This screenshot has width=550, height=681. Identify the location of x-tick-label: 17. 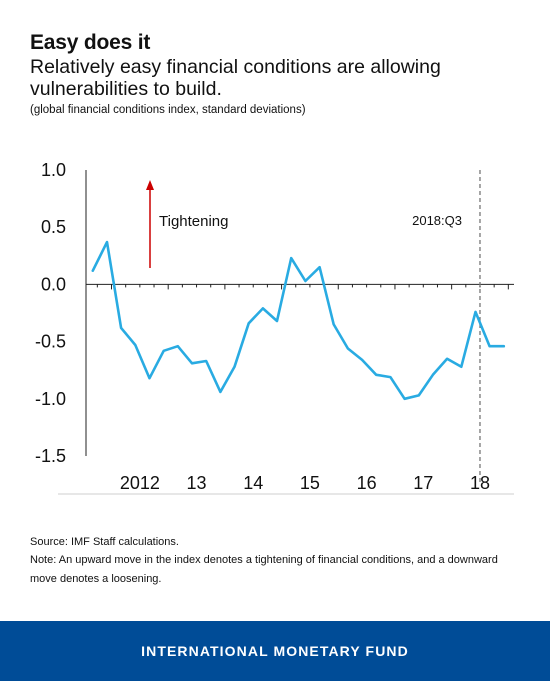
(423, 483).